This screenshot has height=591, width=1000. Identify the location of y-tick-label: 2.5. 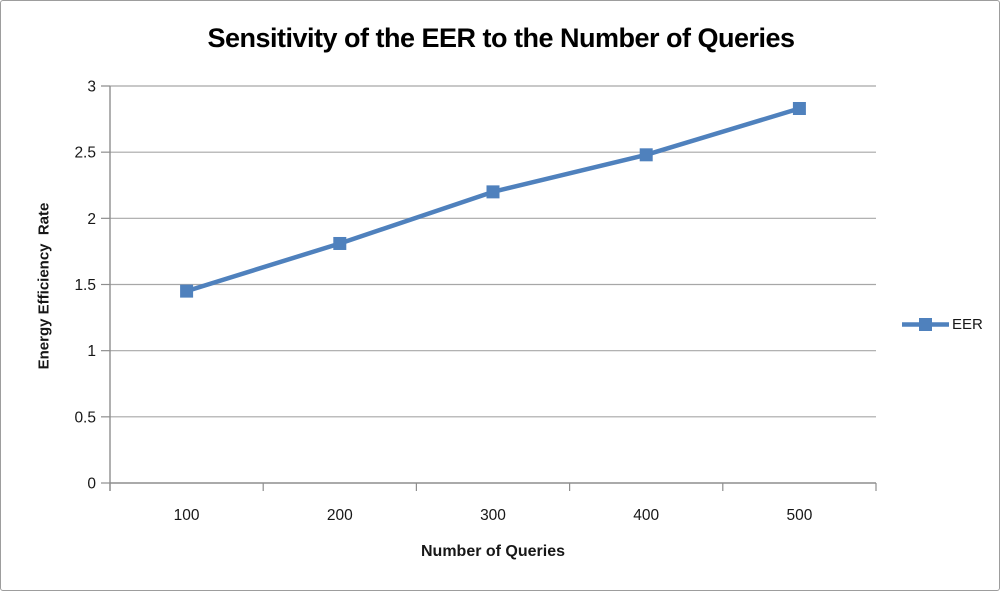
(85, 153).